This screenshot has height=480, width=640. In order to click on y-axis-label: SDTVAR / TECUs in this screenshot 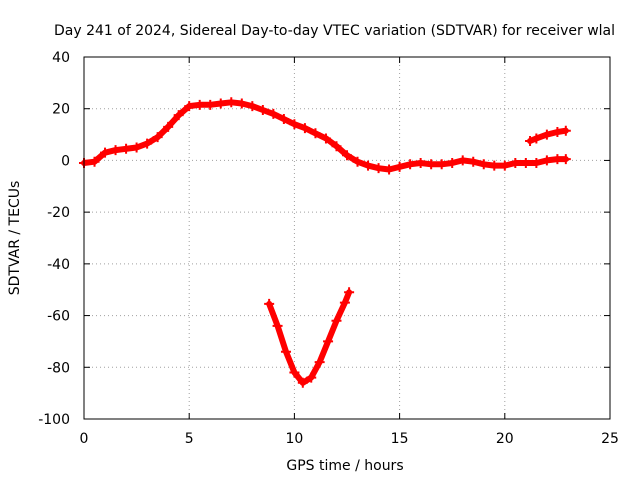, I will do `click(15, 238)`.